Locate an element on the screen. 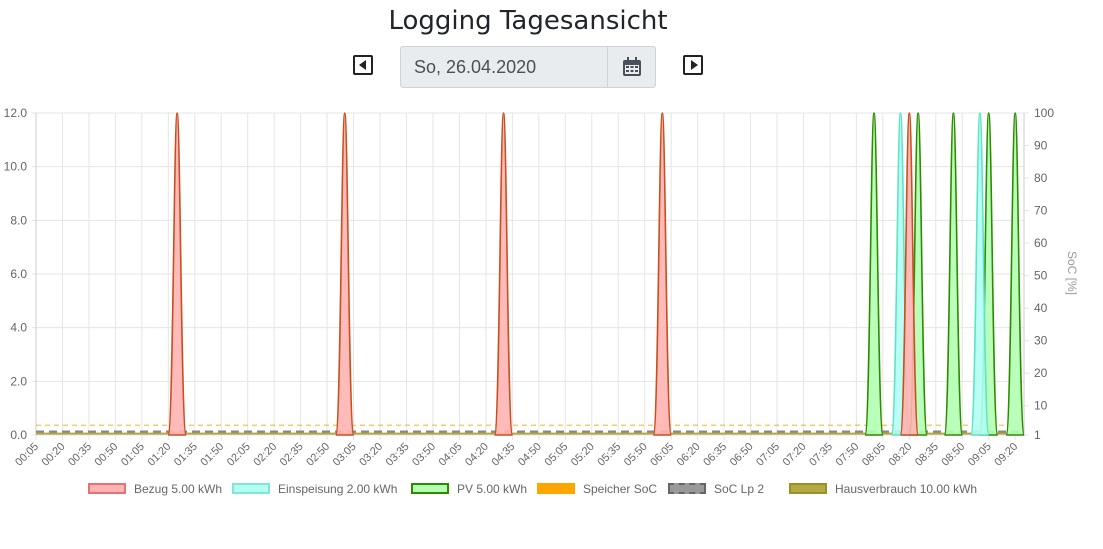 Image resolution: width=1103 pixels, height=549 pixels. legend-label: SoC Lp 2 is located at coordinates (739, 489).